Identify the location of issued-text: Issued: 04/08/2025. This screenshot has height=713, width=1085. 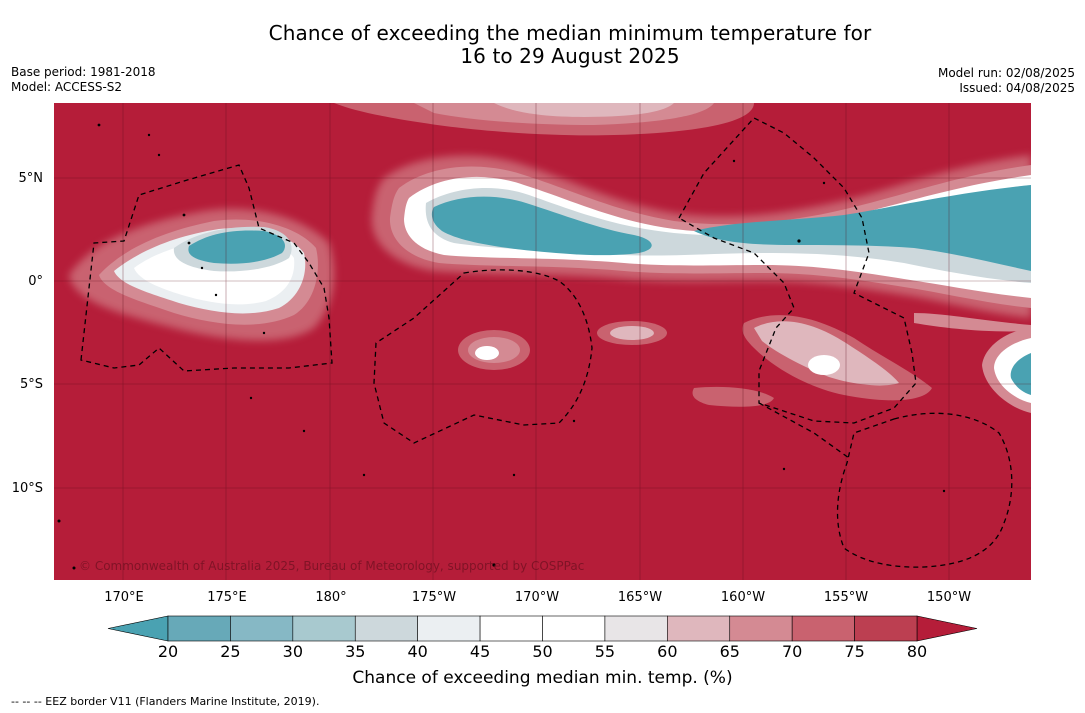
(1017, 88).